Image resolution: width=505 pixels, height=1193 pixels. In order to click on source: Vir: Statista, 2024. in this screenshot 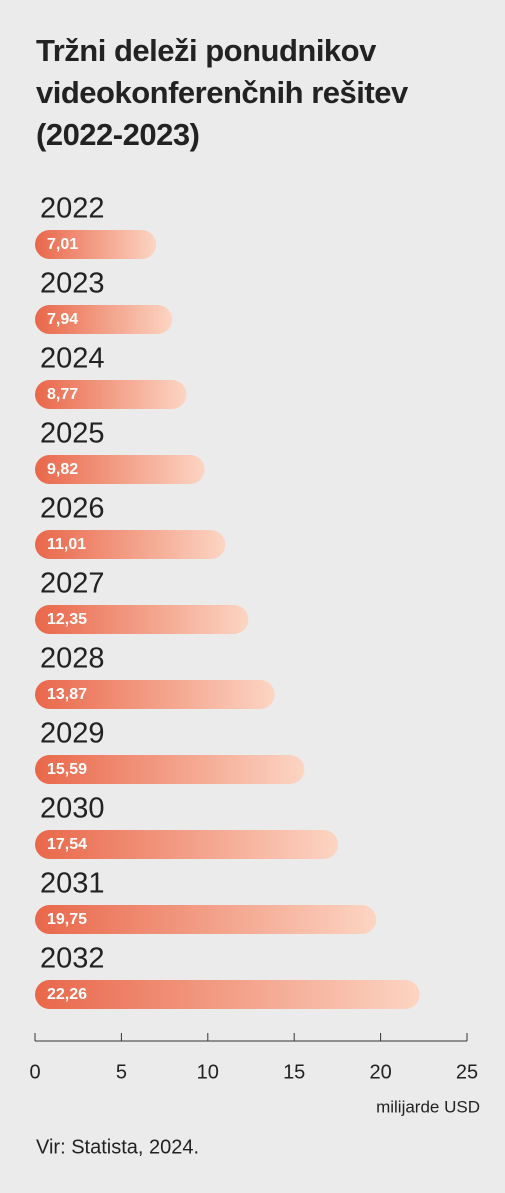, I will do `click(117, 1147)`.